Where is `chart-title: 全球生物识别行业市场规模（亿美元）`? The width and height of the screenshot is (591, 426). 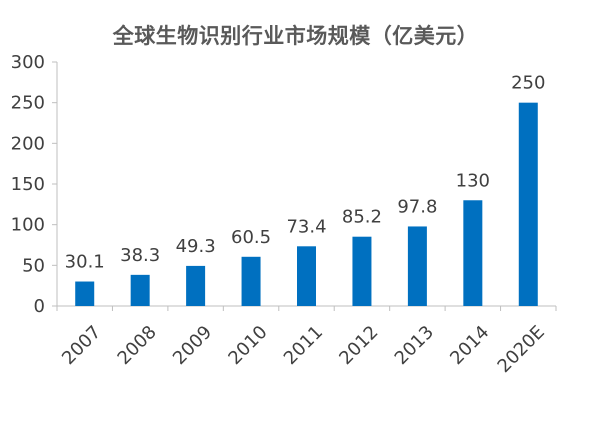
chart-title: 全球生物识别行业市场规模（亿美元） is located at coordinates (295, 36).